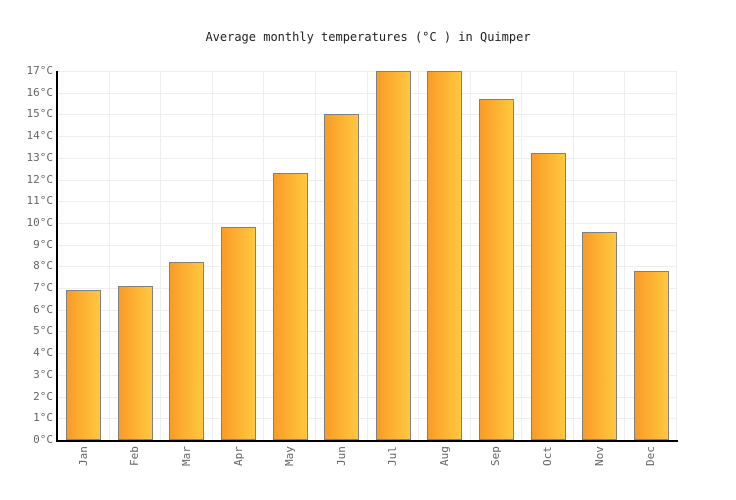  What do you see at coordinates (599, 456) in the screenshot?
I see `x-tick-label-nov: Nov` at bounding box center [599, 456].